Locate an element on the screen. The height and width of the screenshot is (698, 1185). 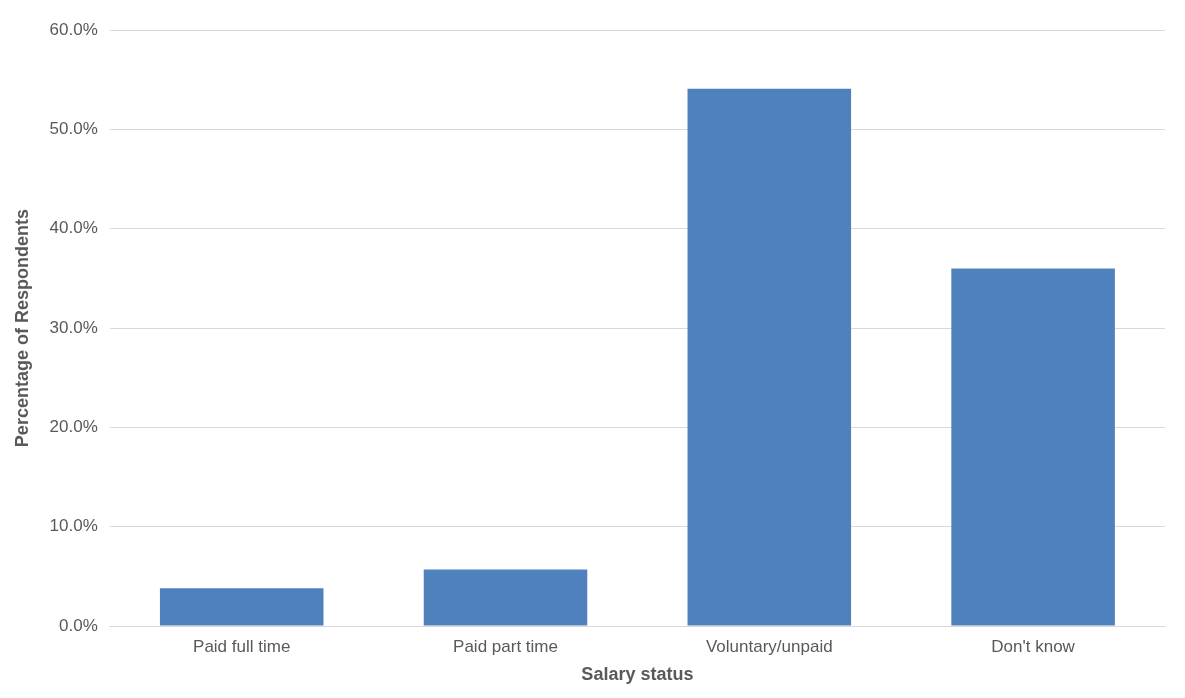
y-tick-label: 0.0% is located at coordinates (78, 625).